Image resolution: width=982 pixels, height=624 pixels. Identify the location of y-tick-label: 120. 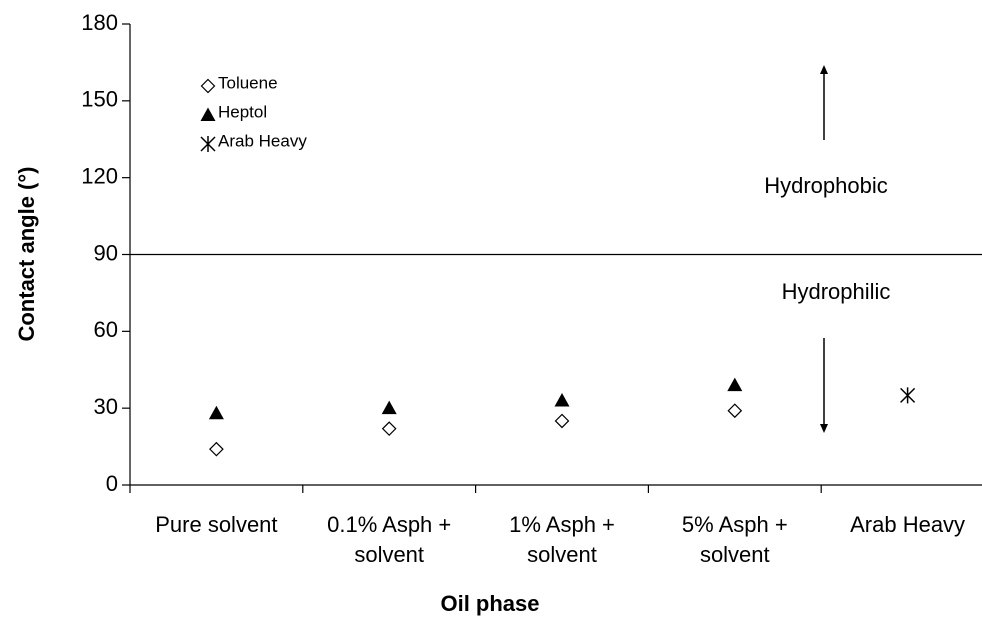
(99, 175).